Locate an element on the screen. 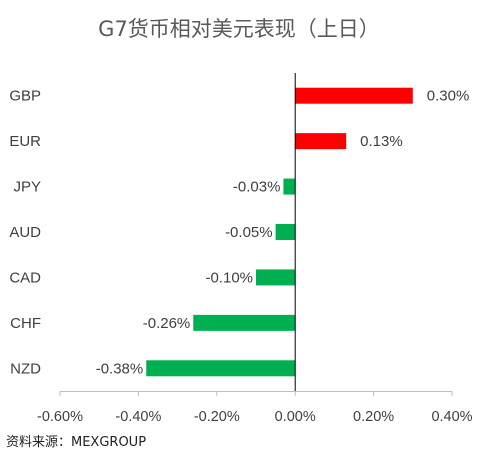  bar-eur is located at coordinates (321, 141).